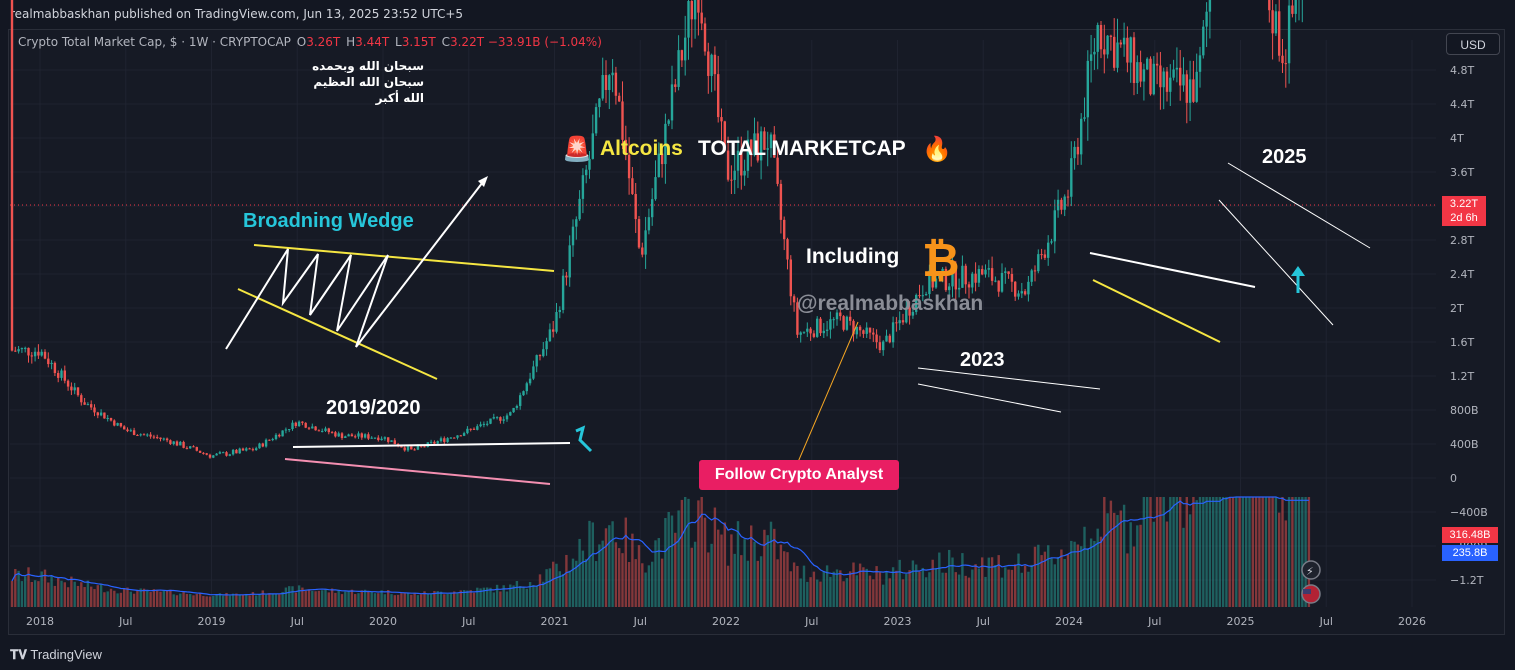  I want to click on y-tick-label: 4.4T, so click(1462, 104).